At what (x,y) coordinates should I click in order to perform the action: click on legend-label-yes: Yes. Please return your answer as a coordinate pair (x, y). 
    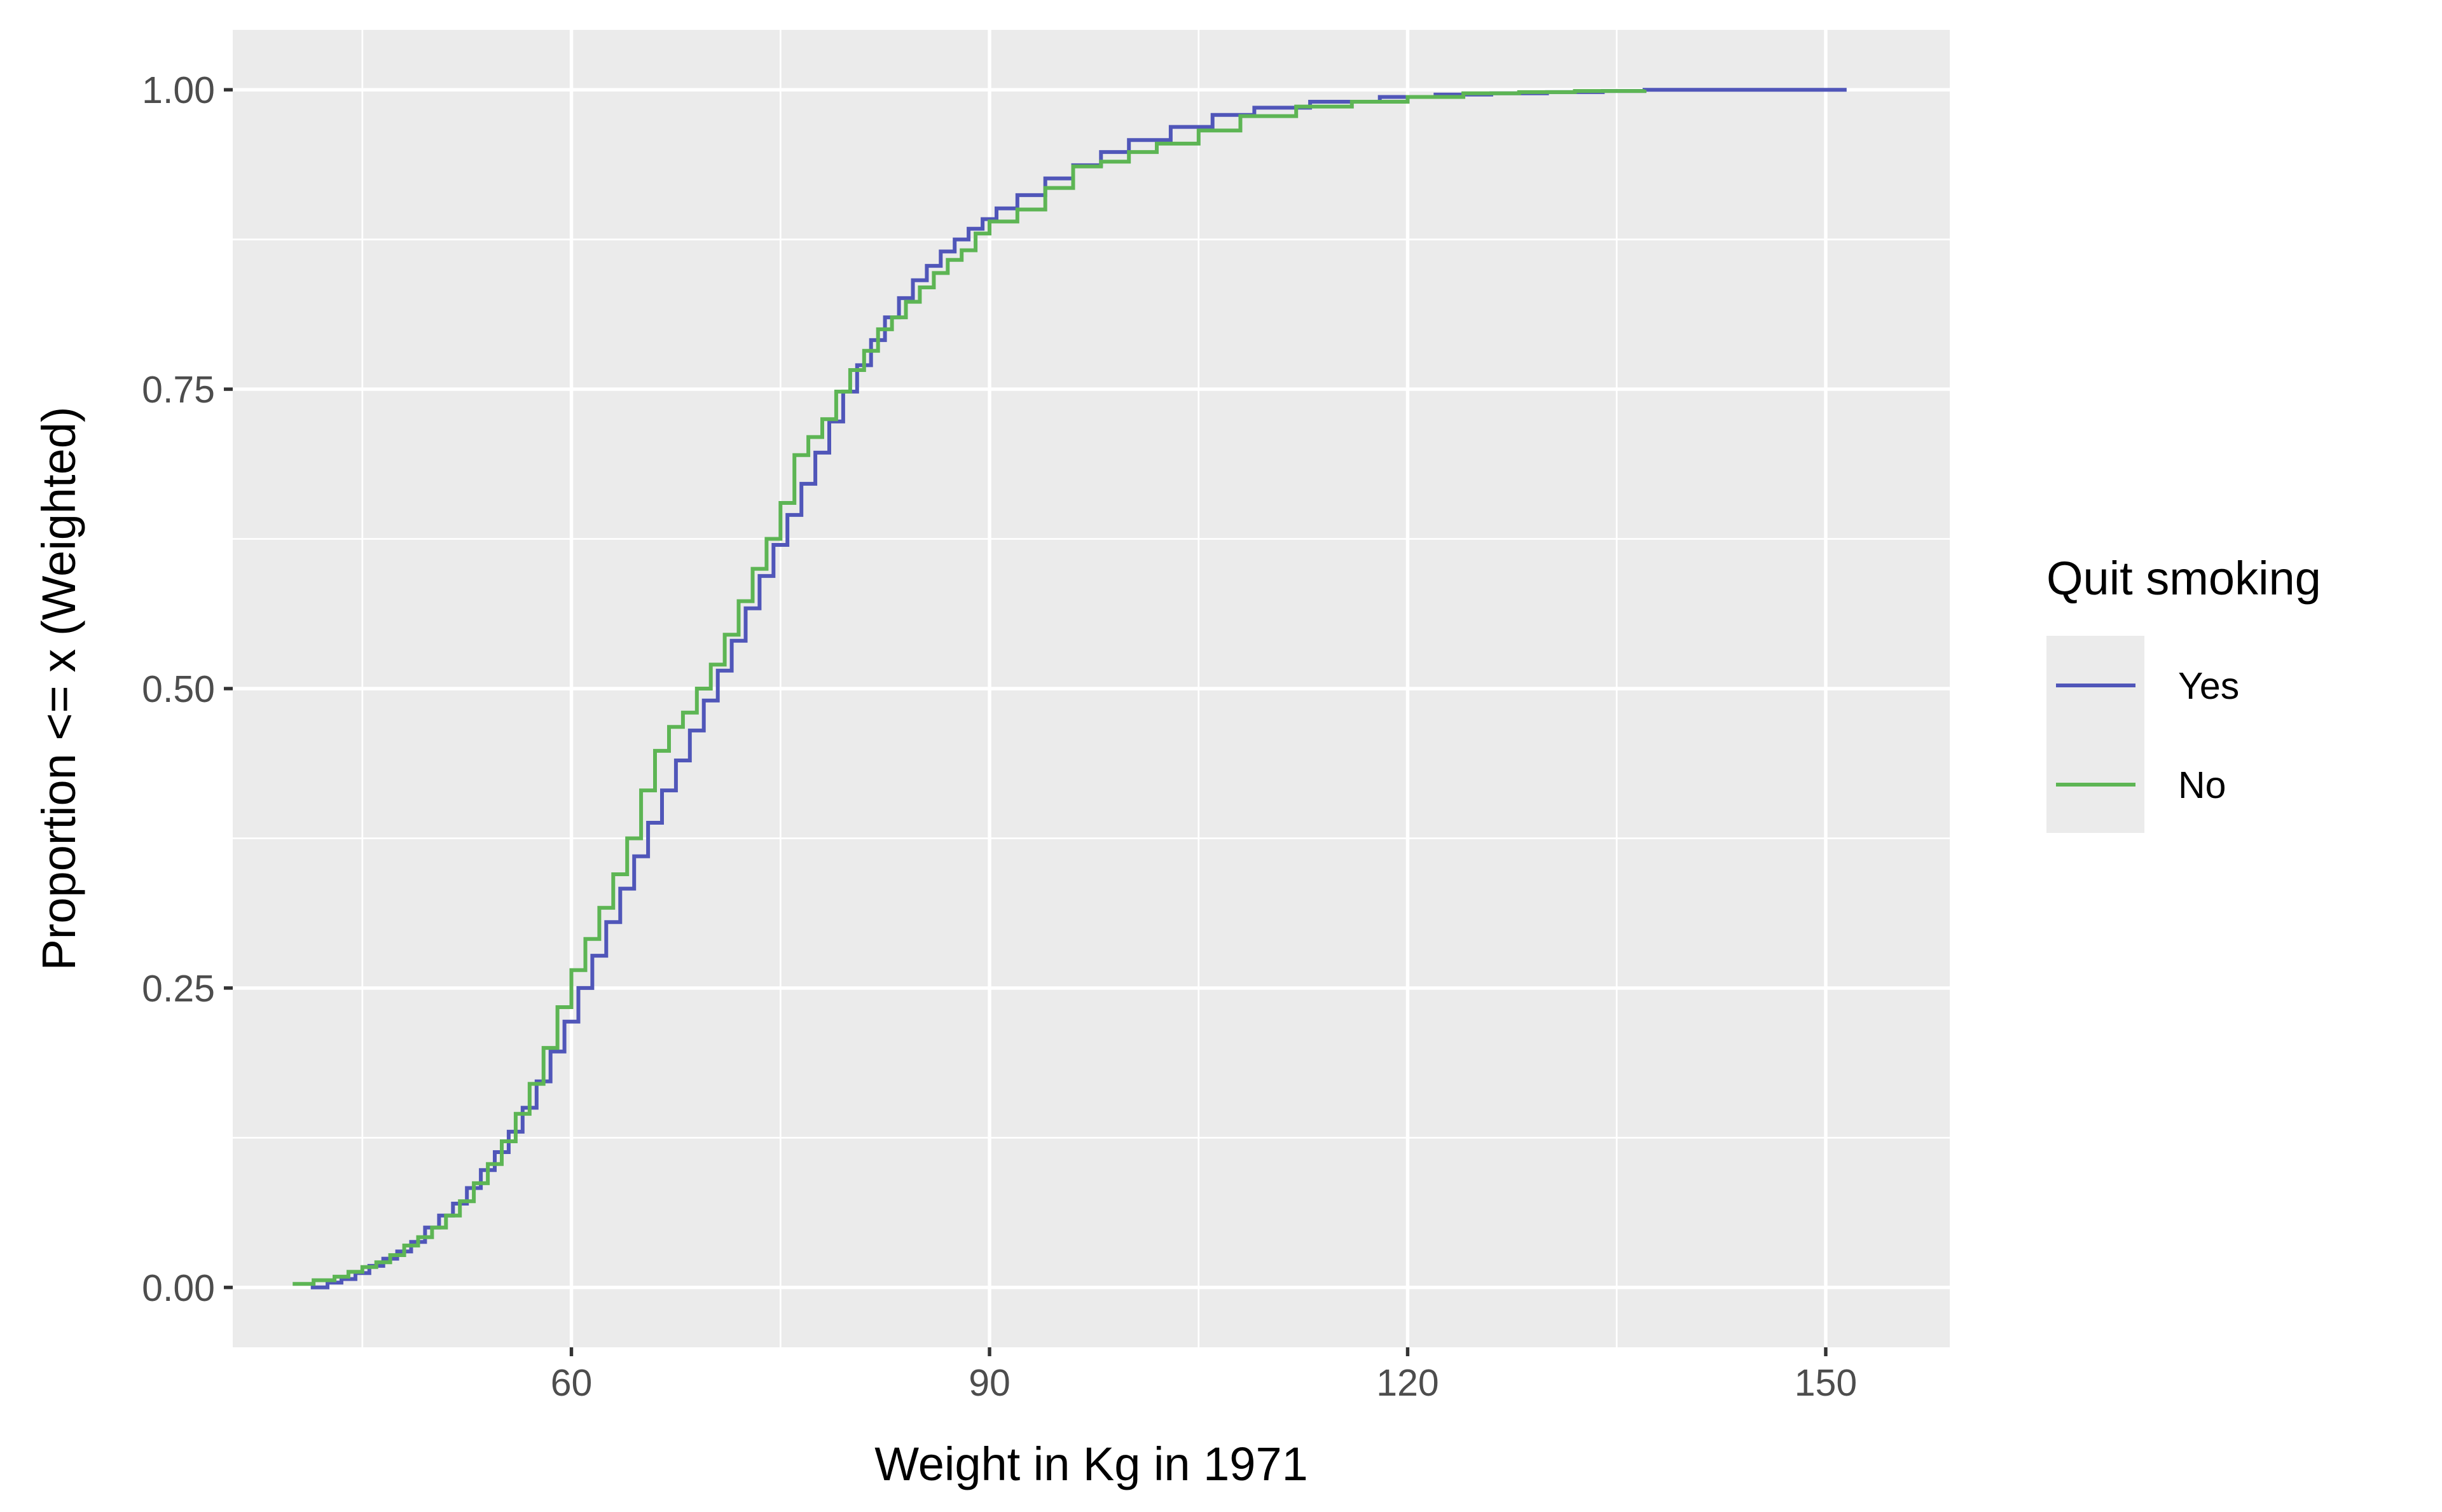
    Looking at the image, I should click on (2208, 686).